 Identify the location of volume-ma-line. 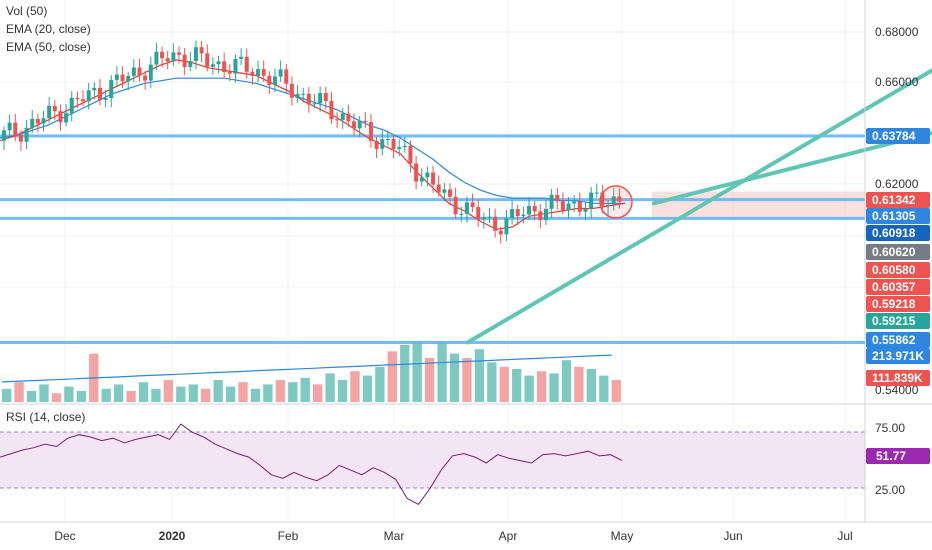
(306, 368).